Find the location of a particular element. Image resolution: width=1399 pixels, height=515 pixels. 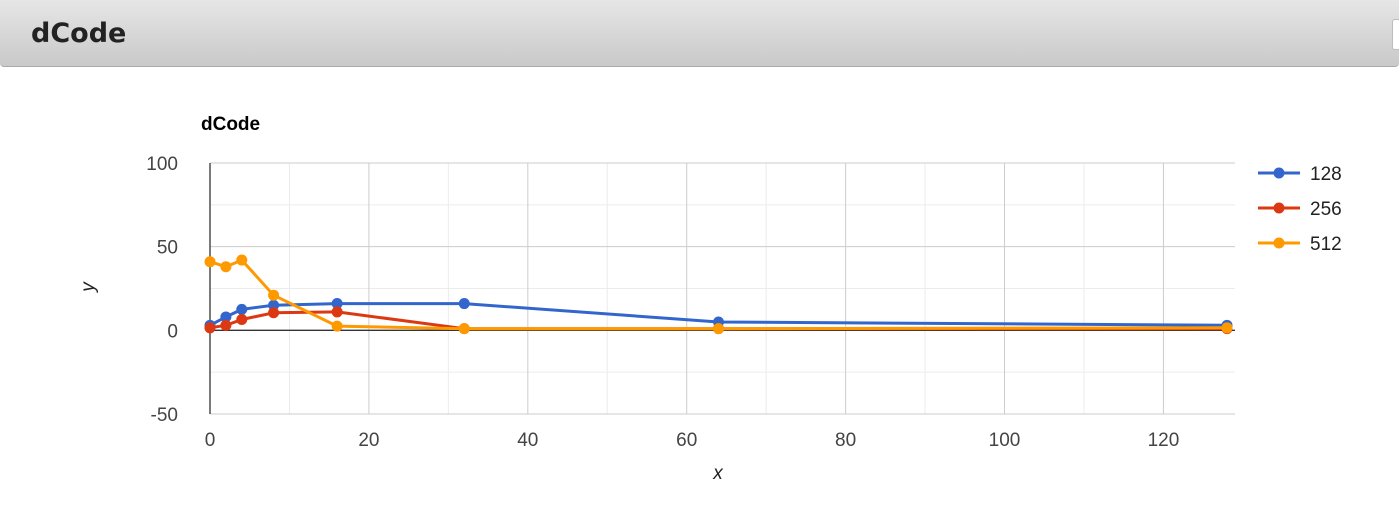

x-tick-label: 60 is located at coordinates (686, 440).